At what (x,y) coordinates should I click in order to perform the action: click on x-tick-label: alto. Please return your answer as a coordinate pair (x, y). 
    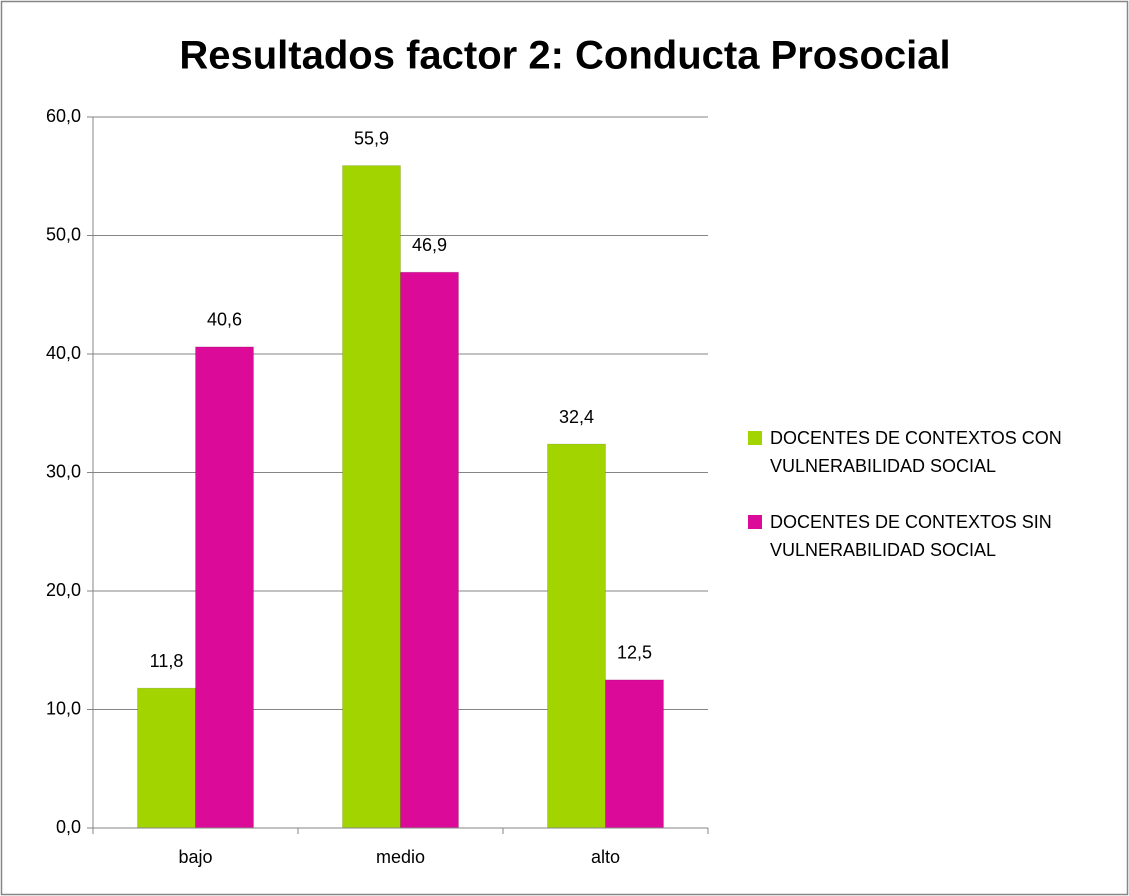
    Looking at the image, I should click on (605, 857).